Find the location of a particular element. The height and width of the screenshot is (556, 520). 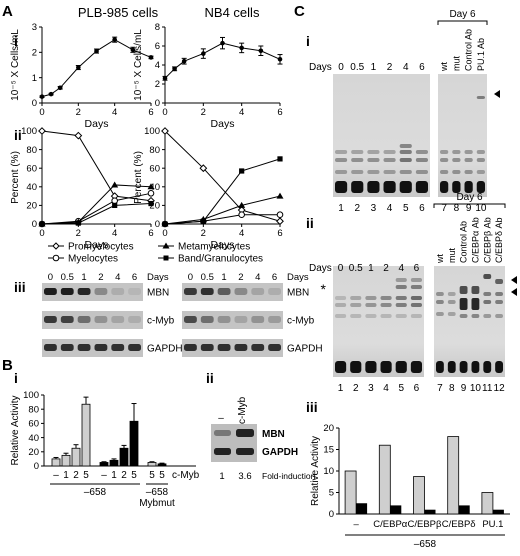

lane-number: 10 is located at coordinates (476, 388).